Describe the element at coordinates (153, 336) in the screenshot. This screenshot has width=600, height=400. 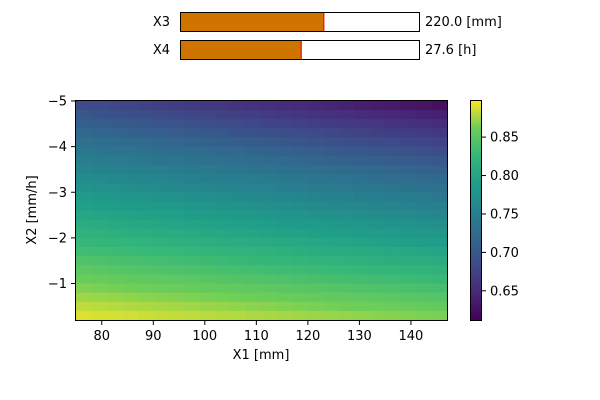
I see `x-tick-label: 90` at that location.